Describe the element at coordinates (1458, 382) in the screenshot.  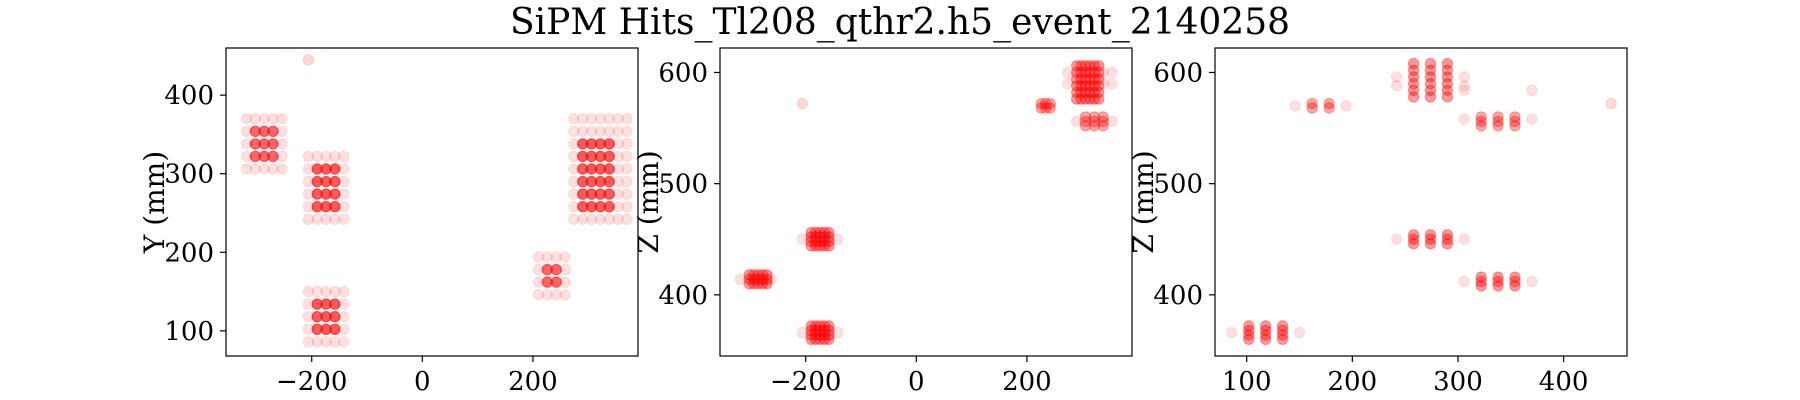
I see `x-tick-label: 300` at that location.